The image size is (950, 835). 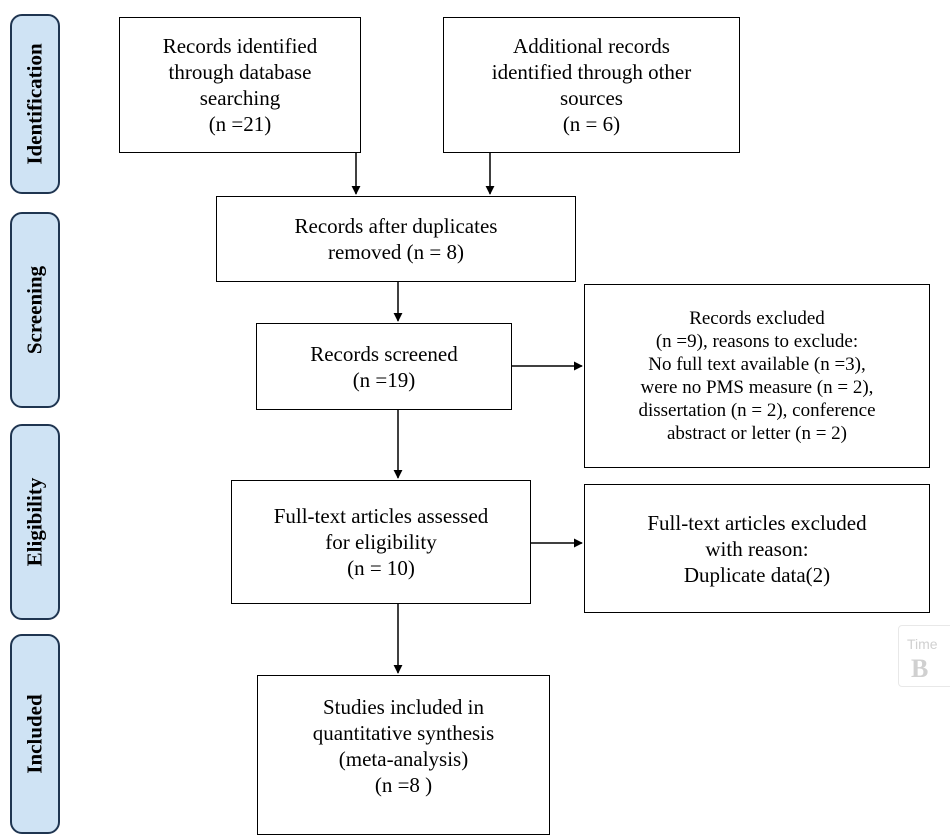 What do you see at coordinates (920, 668) in the screenshot?
I see `overlay-letter: B` at bounding box center [920, 668].